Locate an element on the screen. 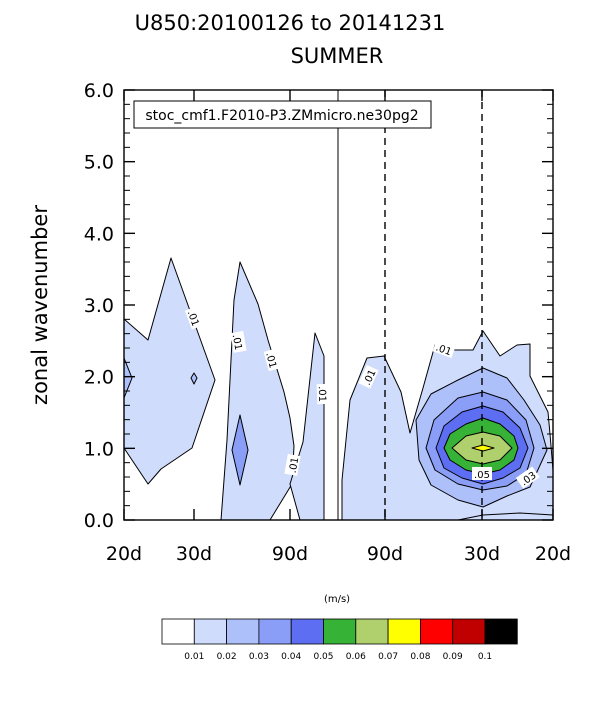  y-tick-label: 1.0 is located at coordinates (99, 449).